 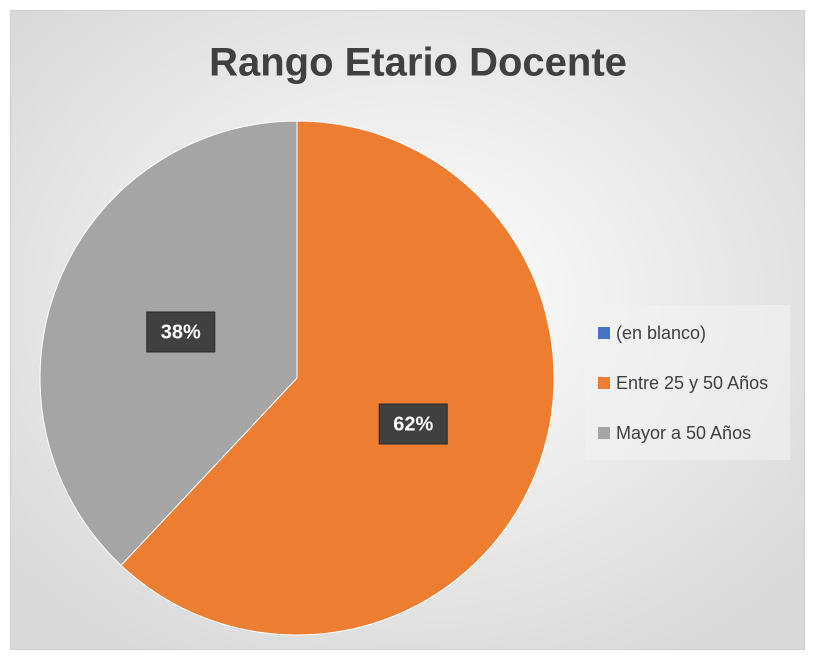 What do you see at coordinates (683, 433) in the screenshot?
I see `legend-label: Mayor a 50 Años` at bounding box center [683, 433].